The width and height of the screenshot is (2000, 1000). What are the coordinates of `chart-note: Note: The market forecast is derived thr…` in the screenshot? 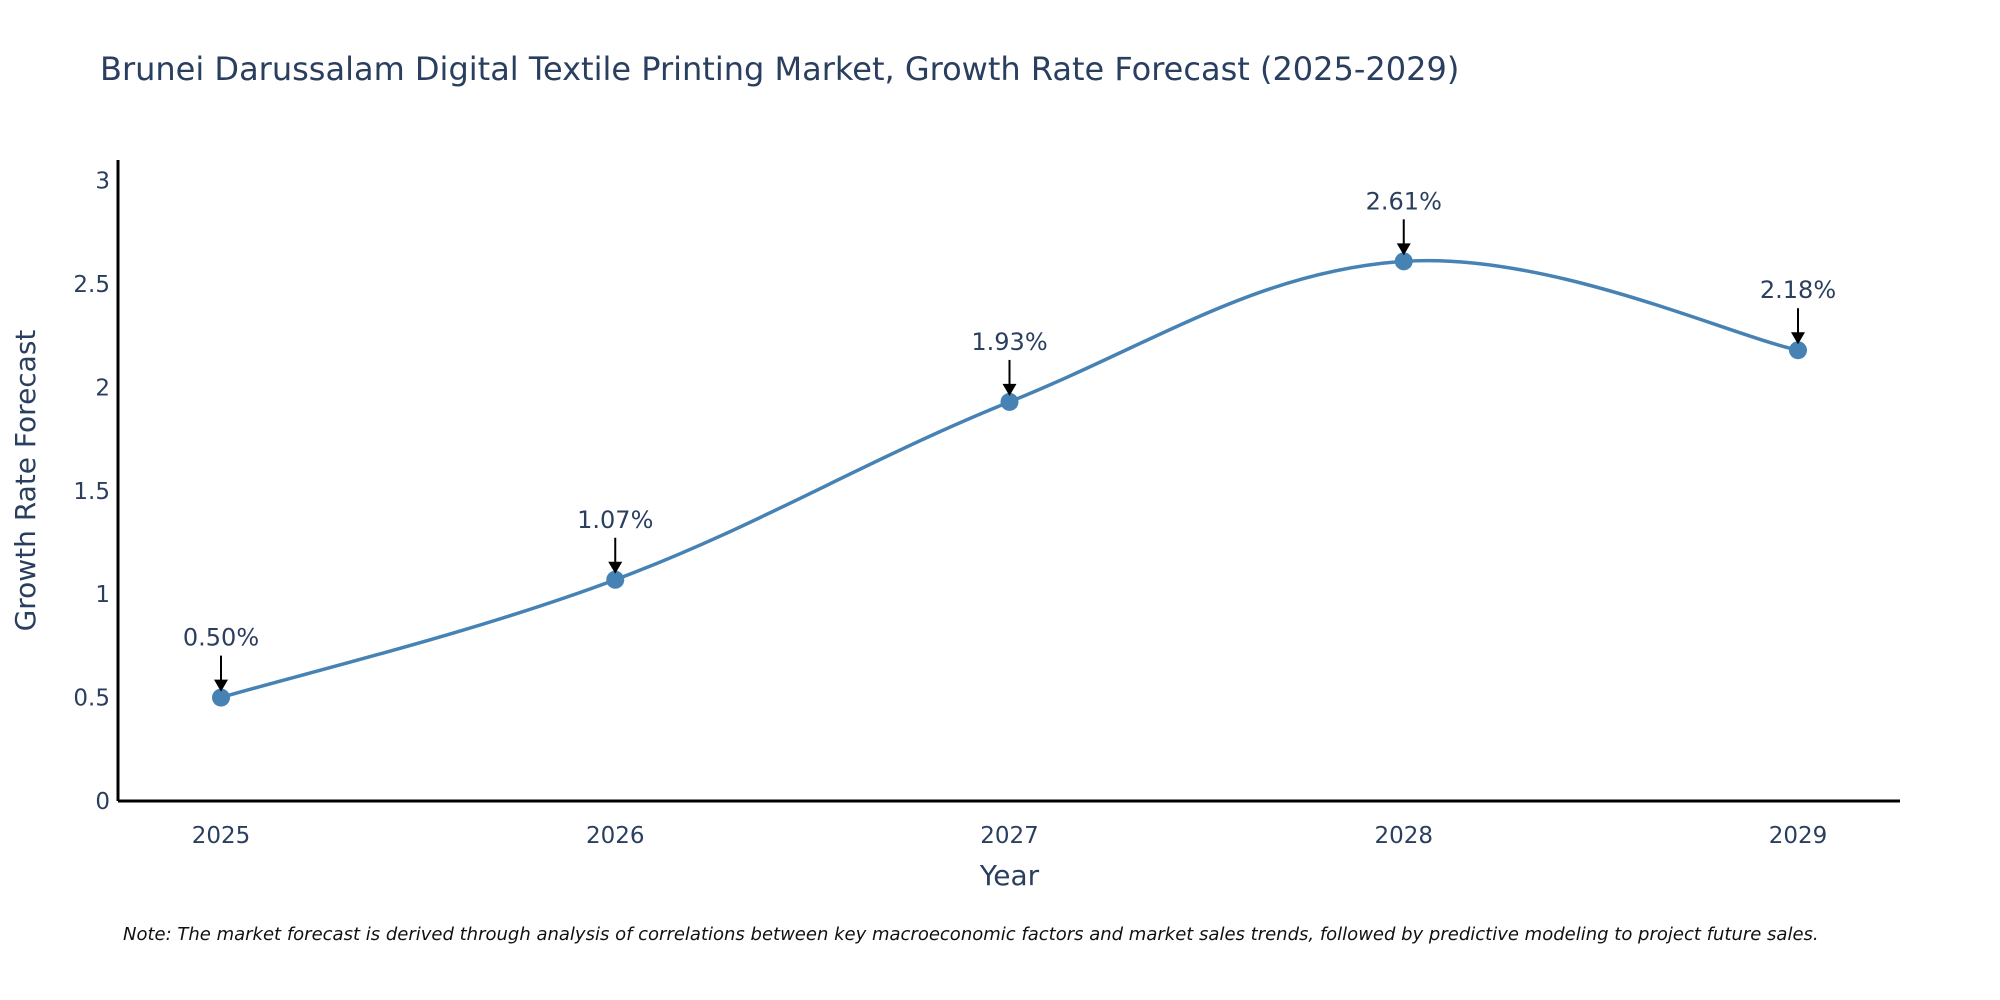 It's located at (971, 934).